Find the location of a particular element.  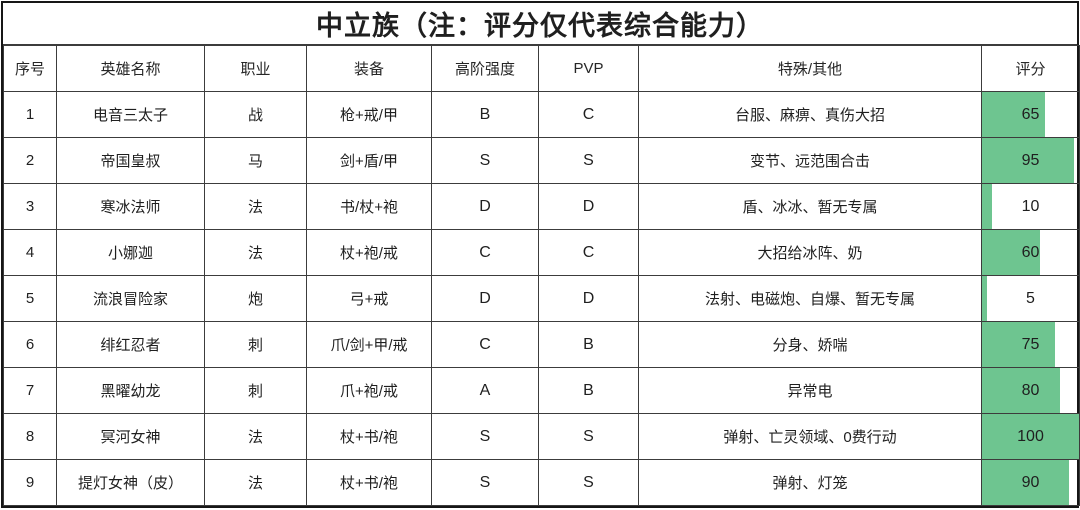

score-value: 80 is located at coordinates (1030, 390).